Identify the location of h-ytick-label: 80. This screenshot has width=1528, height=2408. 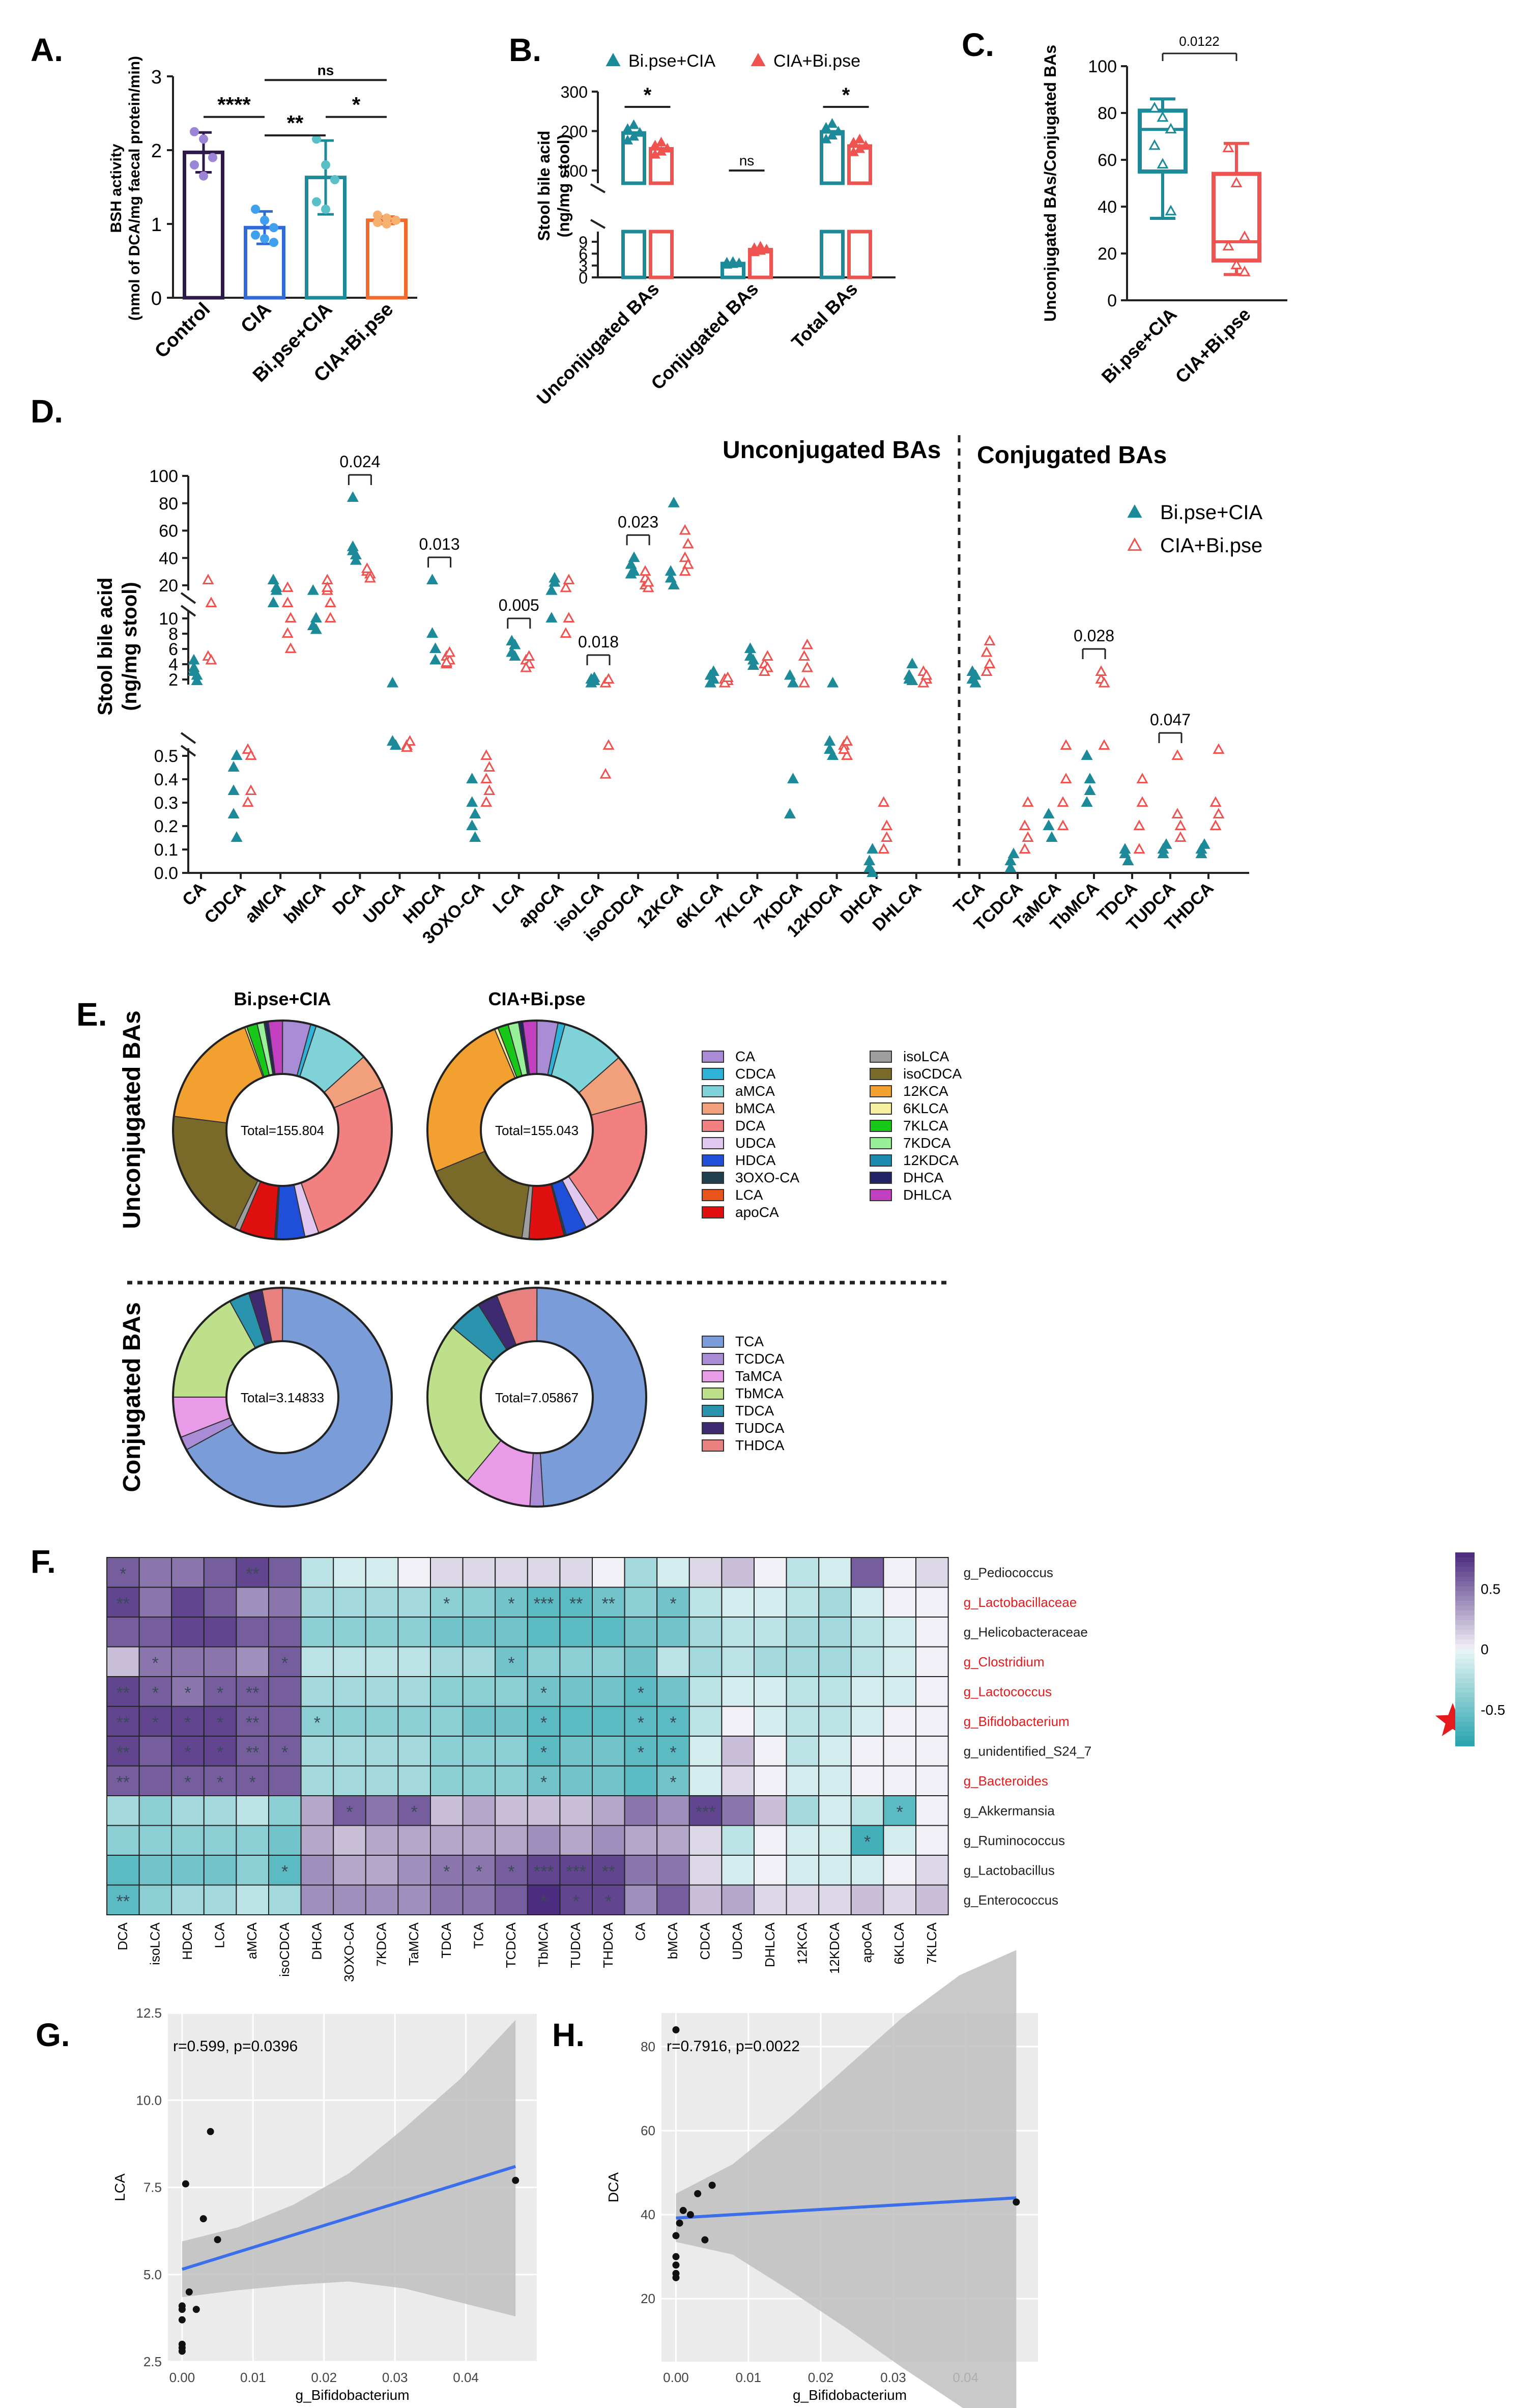
(648, 2046).